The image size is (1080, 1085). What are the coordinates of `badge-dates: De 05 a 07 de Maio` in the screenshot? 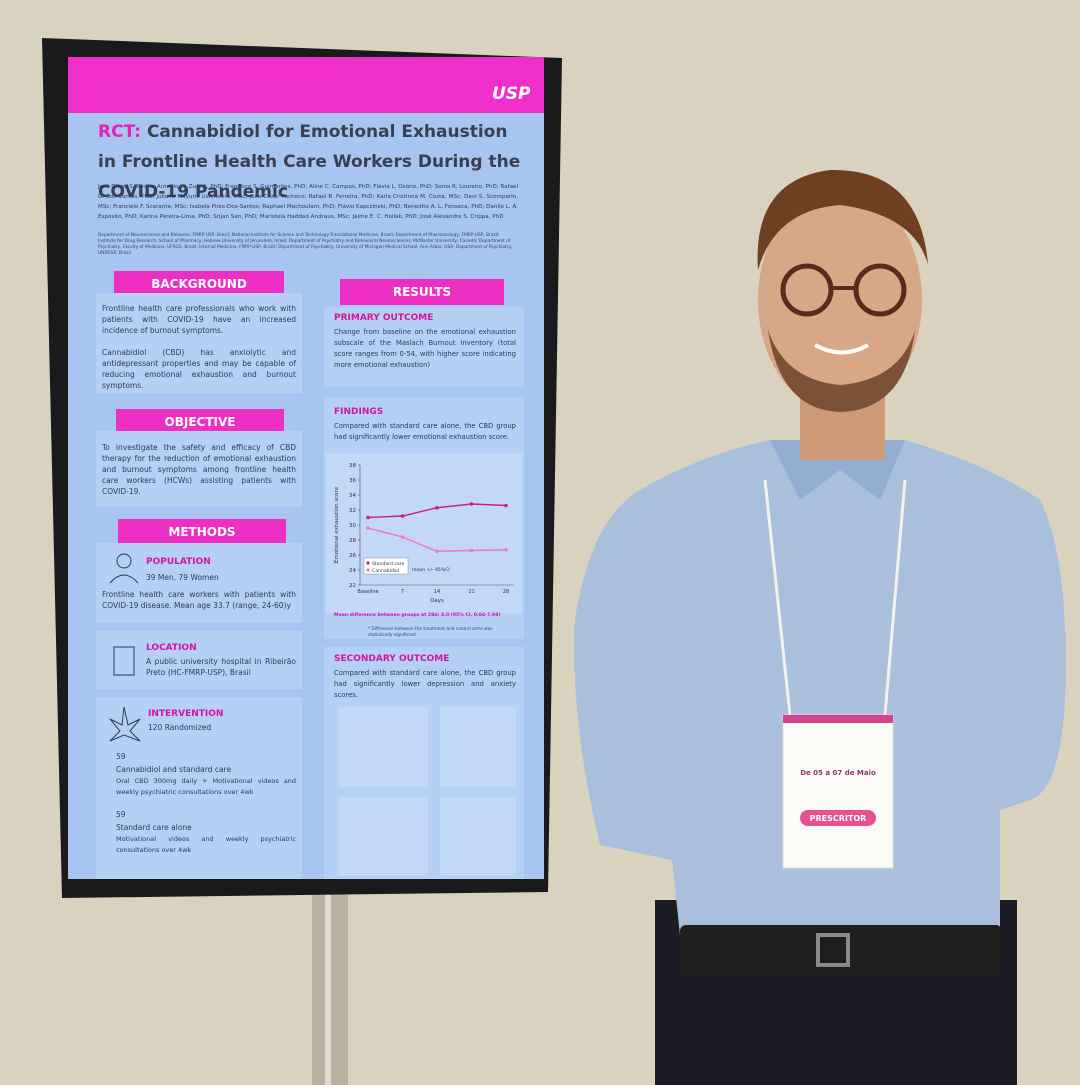 It's located at (838, 773).